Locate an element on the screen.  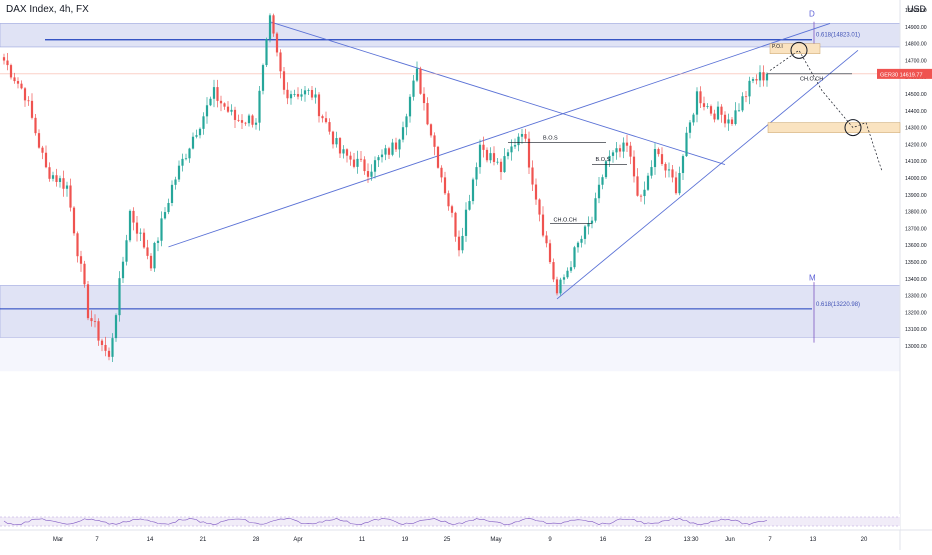
projection-path is located at coordinates (826, 110).